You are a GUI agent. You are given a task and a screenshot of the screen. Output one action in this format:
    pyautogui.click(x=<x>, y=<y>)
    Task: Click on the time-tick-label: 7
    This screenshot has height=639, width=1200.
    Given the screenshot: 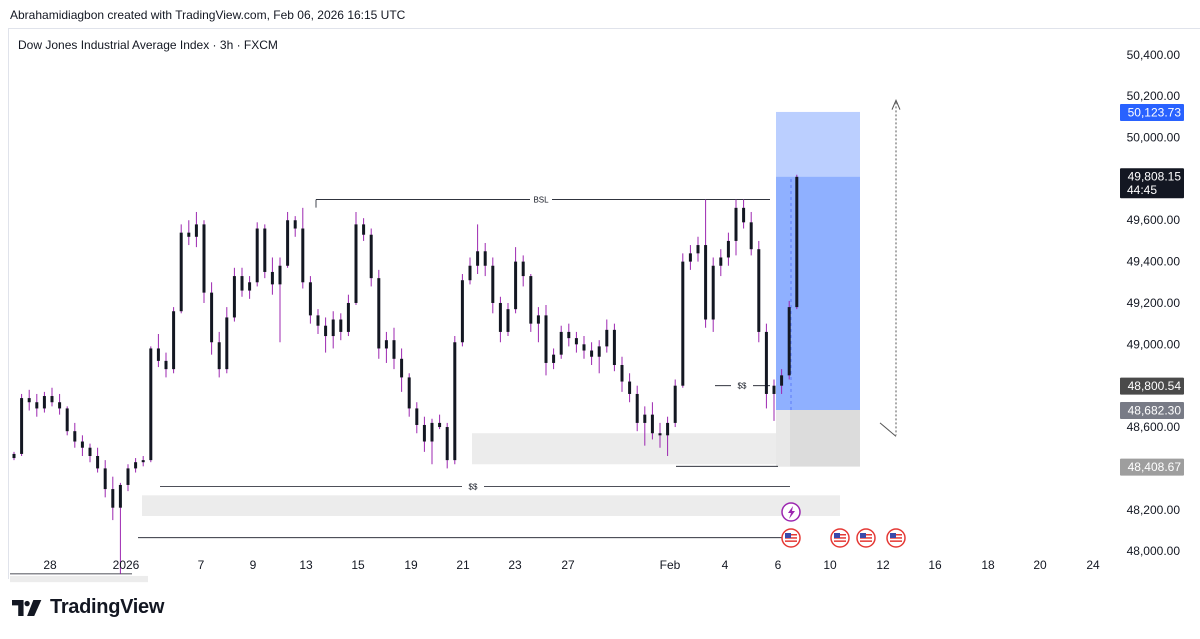 What is the action you would take?
    pyautogui.click(x=201, y=565)
    